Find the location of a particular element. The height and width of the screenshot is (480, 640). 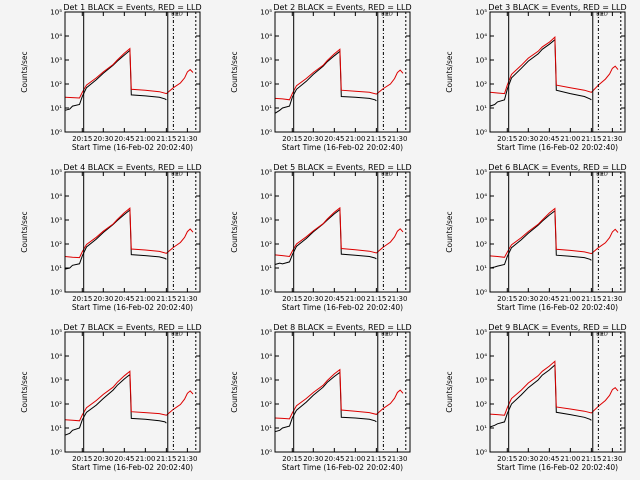

panel-title: Det 4 BLACK = Events, RED = LLD is located at coordinates (132, 167).